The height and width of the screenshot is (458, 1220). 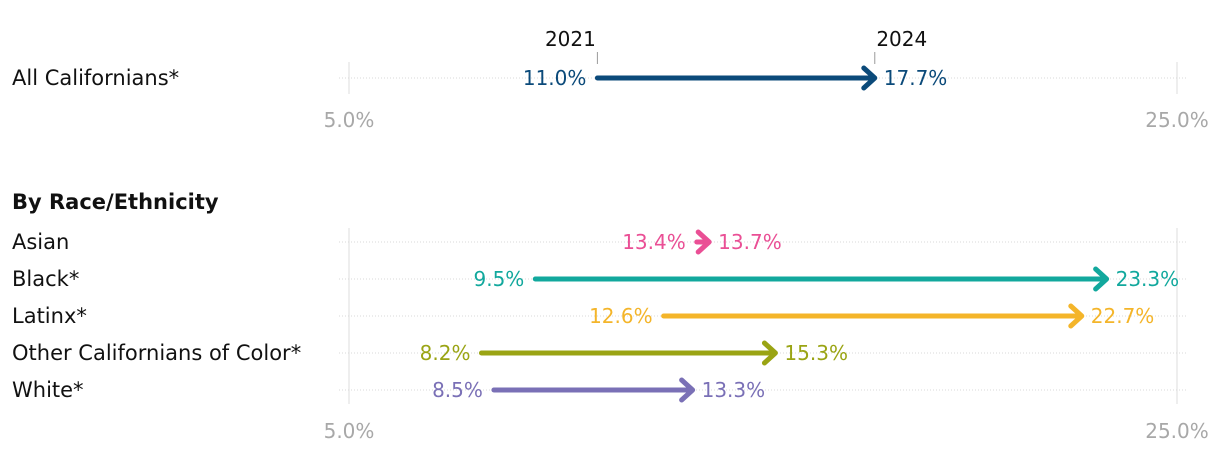 What do you see at coordinates (349, 431) in the screenshot?
I see `bottom-x-tick-label: 5.0%` at bounding box center [349, 431].